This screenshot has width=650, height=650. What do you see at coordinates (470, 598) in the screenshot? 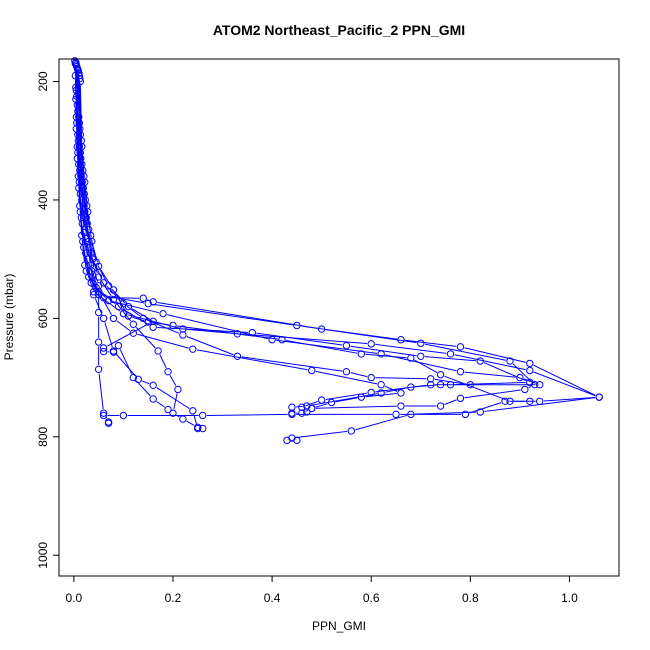
I see `x-tick-label: 0.8` at bounding box center [470, 598].